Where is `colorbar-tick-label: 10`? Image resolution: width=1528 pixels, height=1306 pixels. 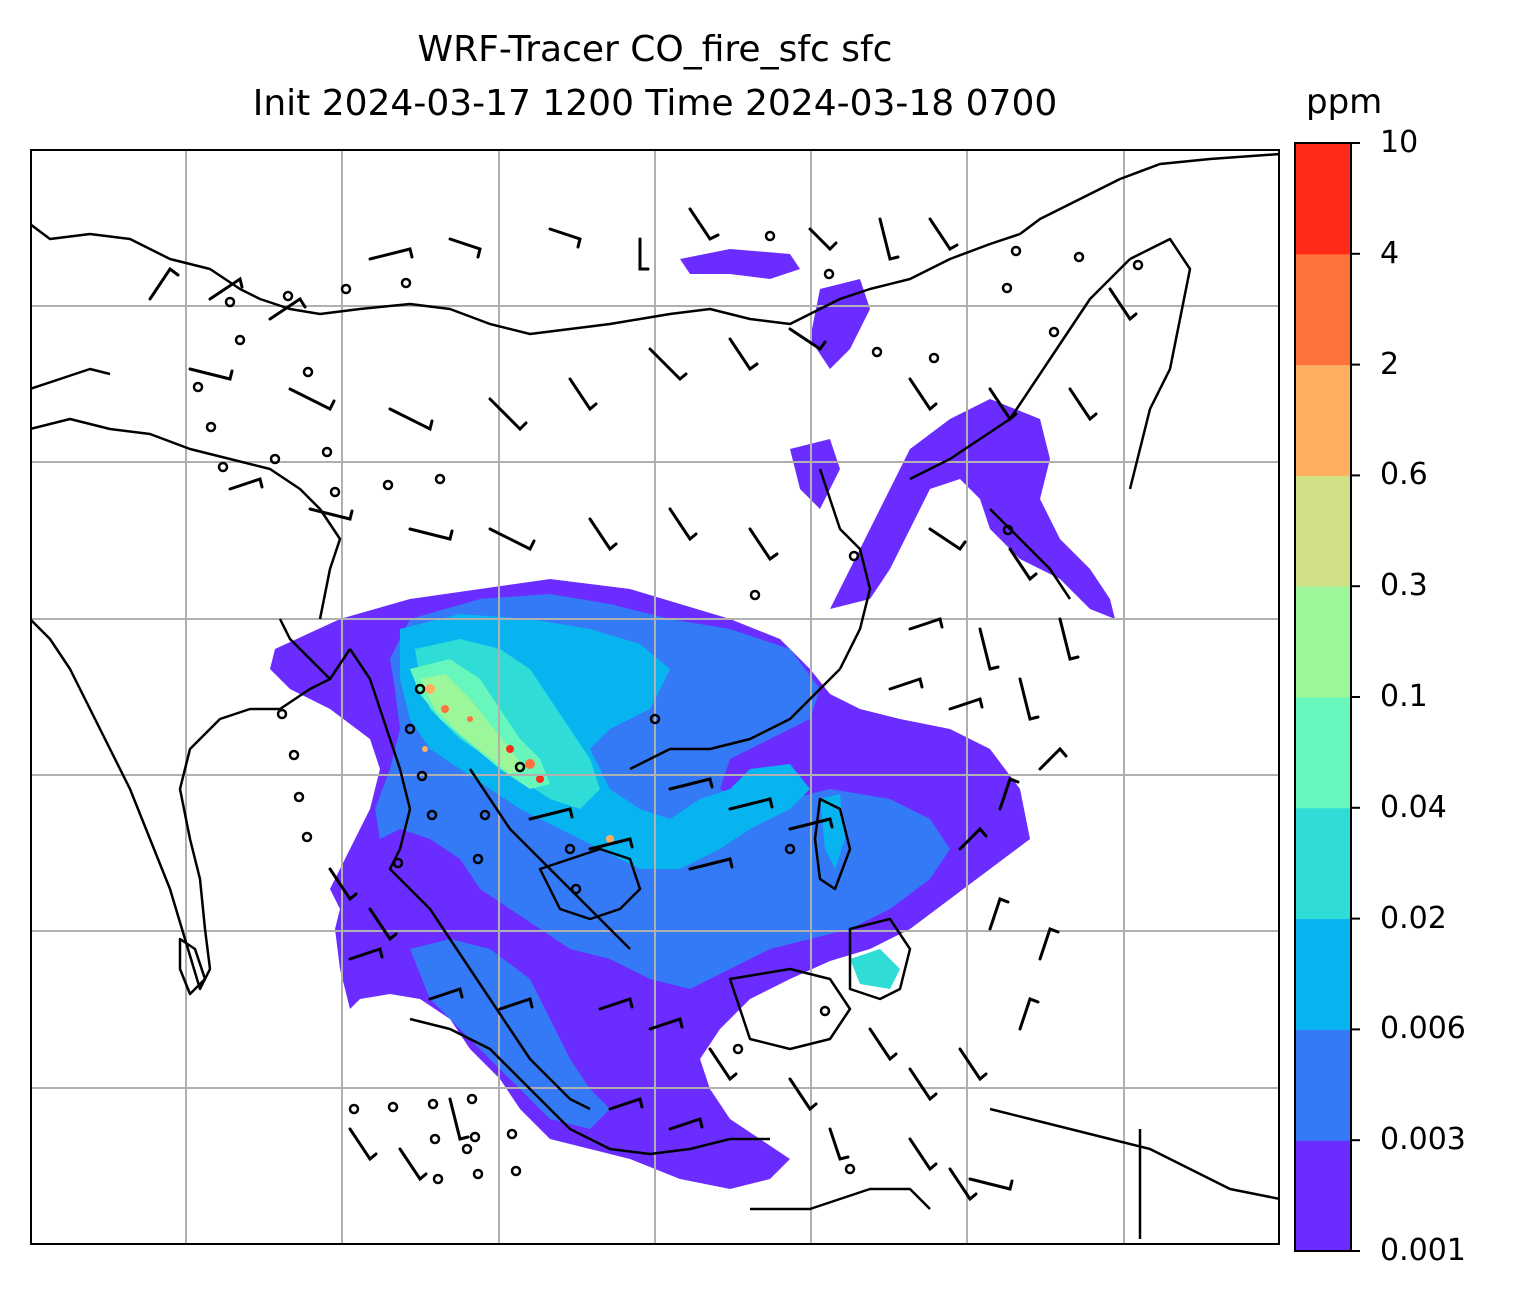
colorbar-tick-label: 10 is located at coordinates (1399, 142).